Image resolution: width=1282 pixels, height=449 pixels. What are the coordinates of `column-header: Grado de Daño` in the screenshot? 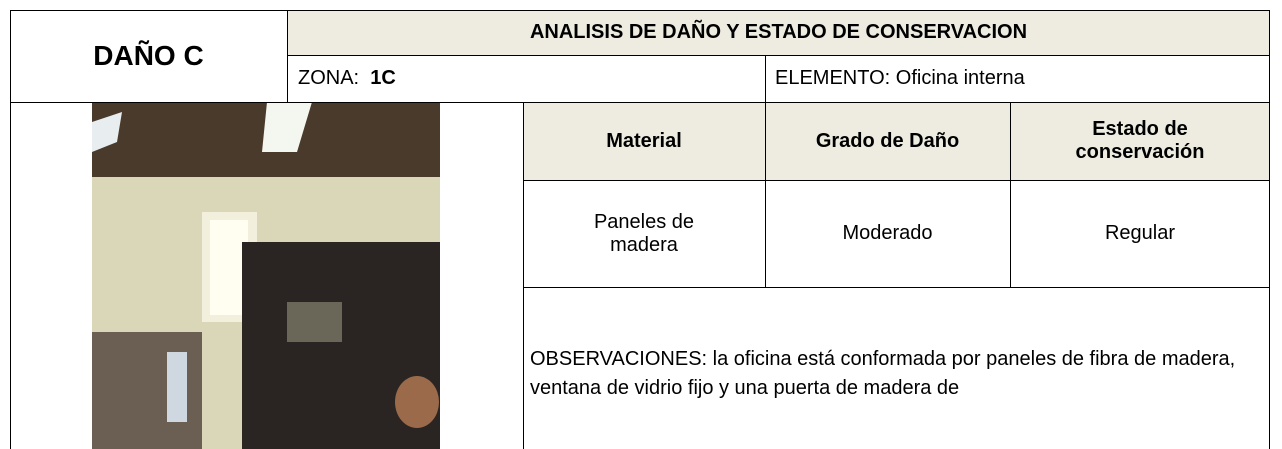 It's located at (887, 140).